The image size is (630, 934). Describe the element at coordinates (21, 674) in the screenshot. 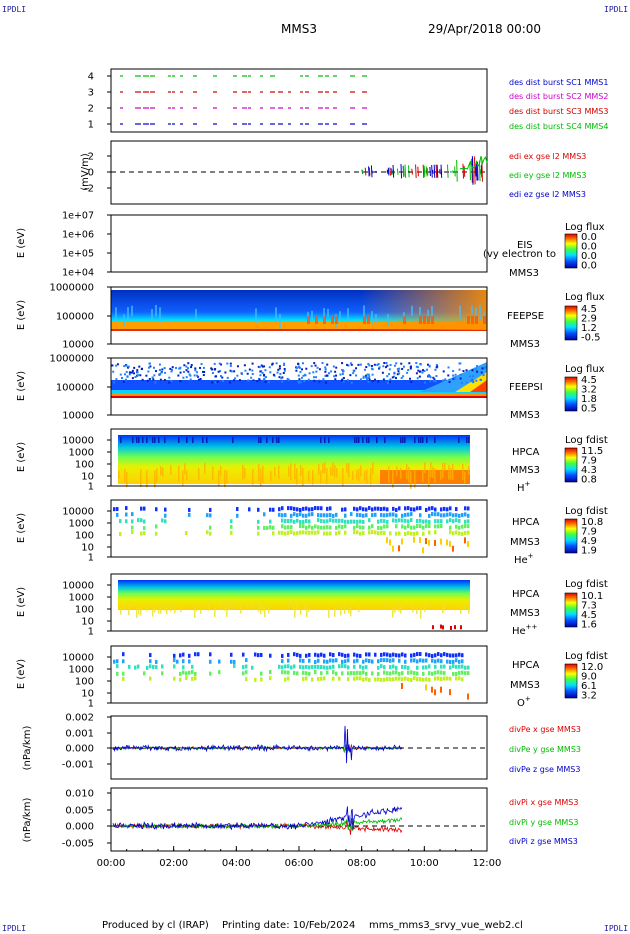

I see `y-label: E (eV)` at that location.